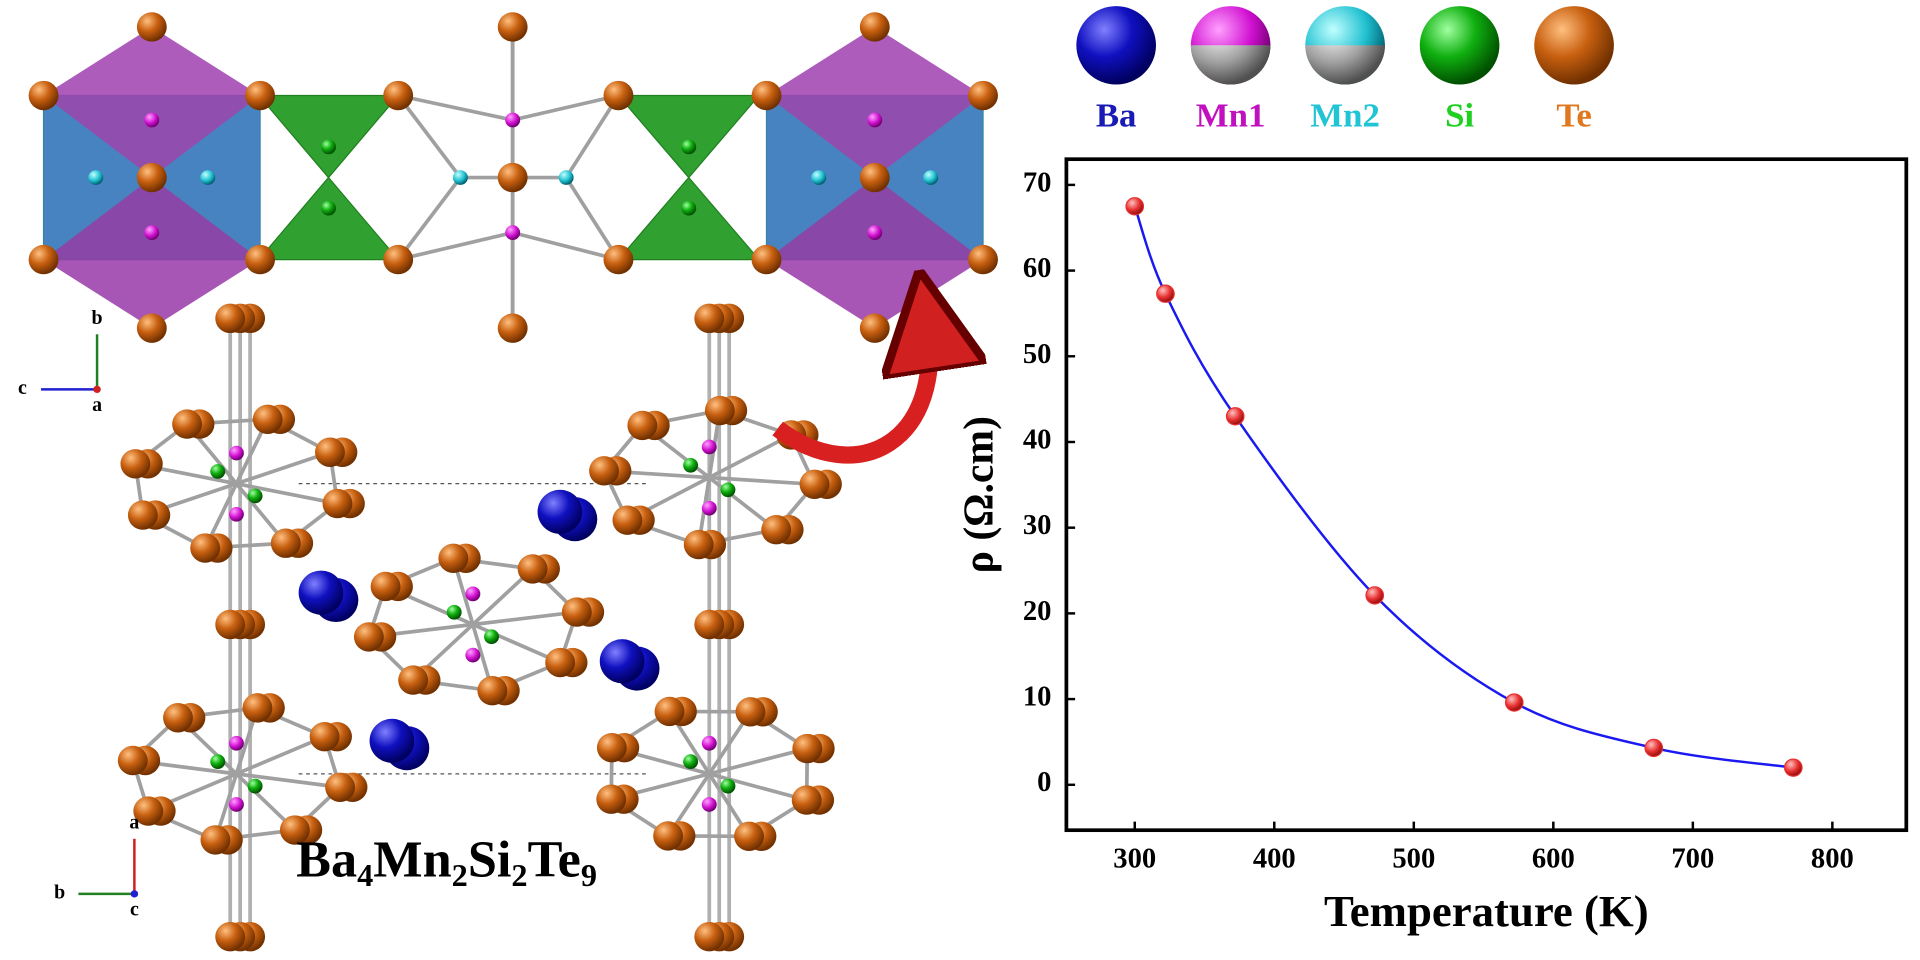  Describe the element at coordinates (412, 860) in the screenshot. I see `formula-part: Mn` at that location.